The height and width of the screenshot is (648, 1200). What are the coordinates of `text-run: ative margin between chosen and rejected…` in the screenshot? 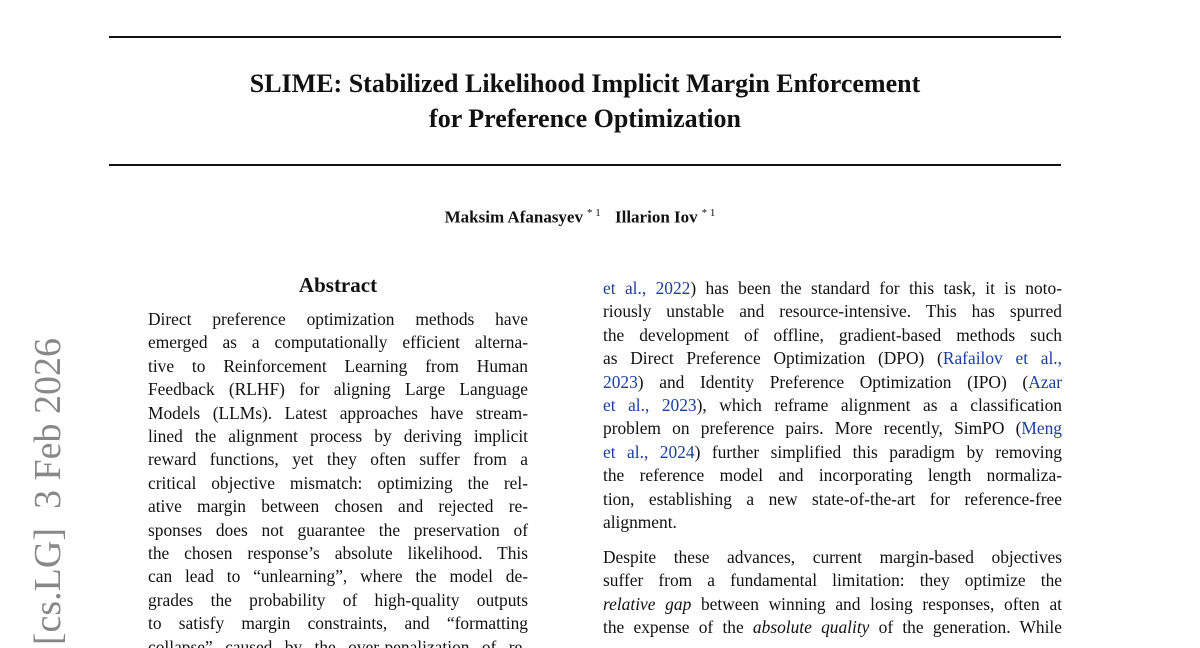 It's located at (338, 506).